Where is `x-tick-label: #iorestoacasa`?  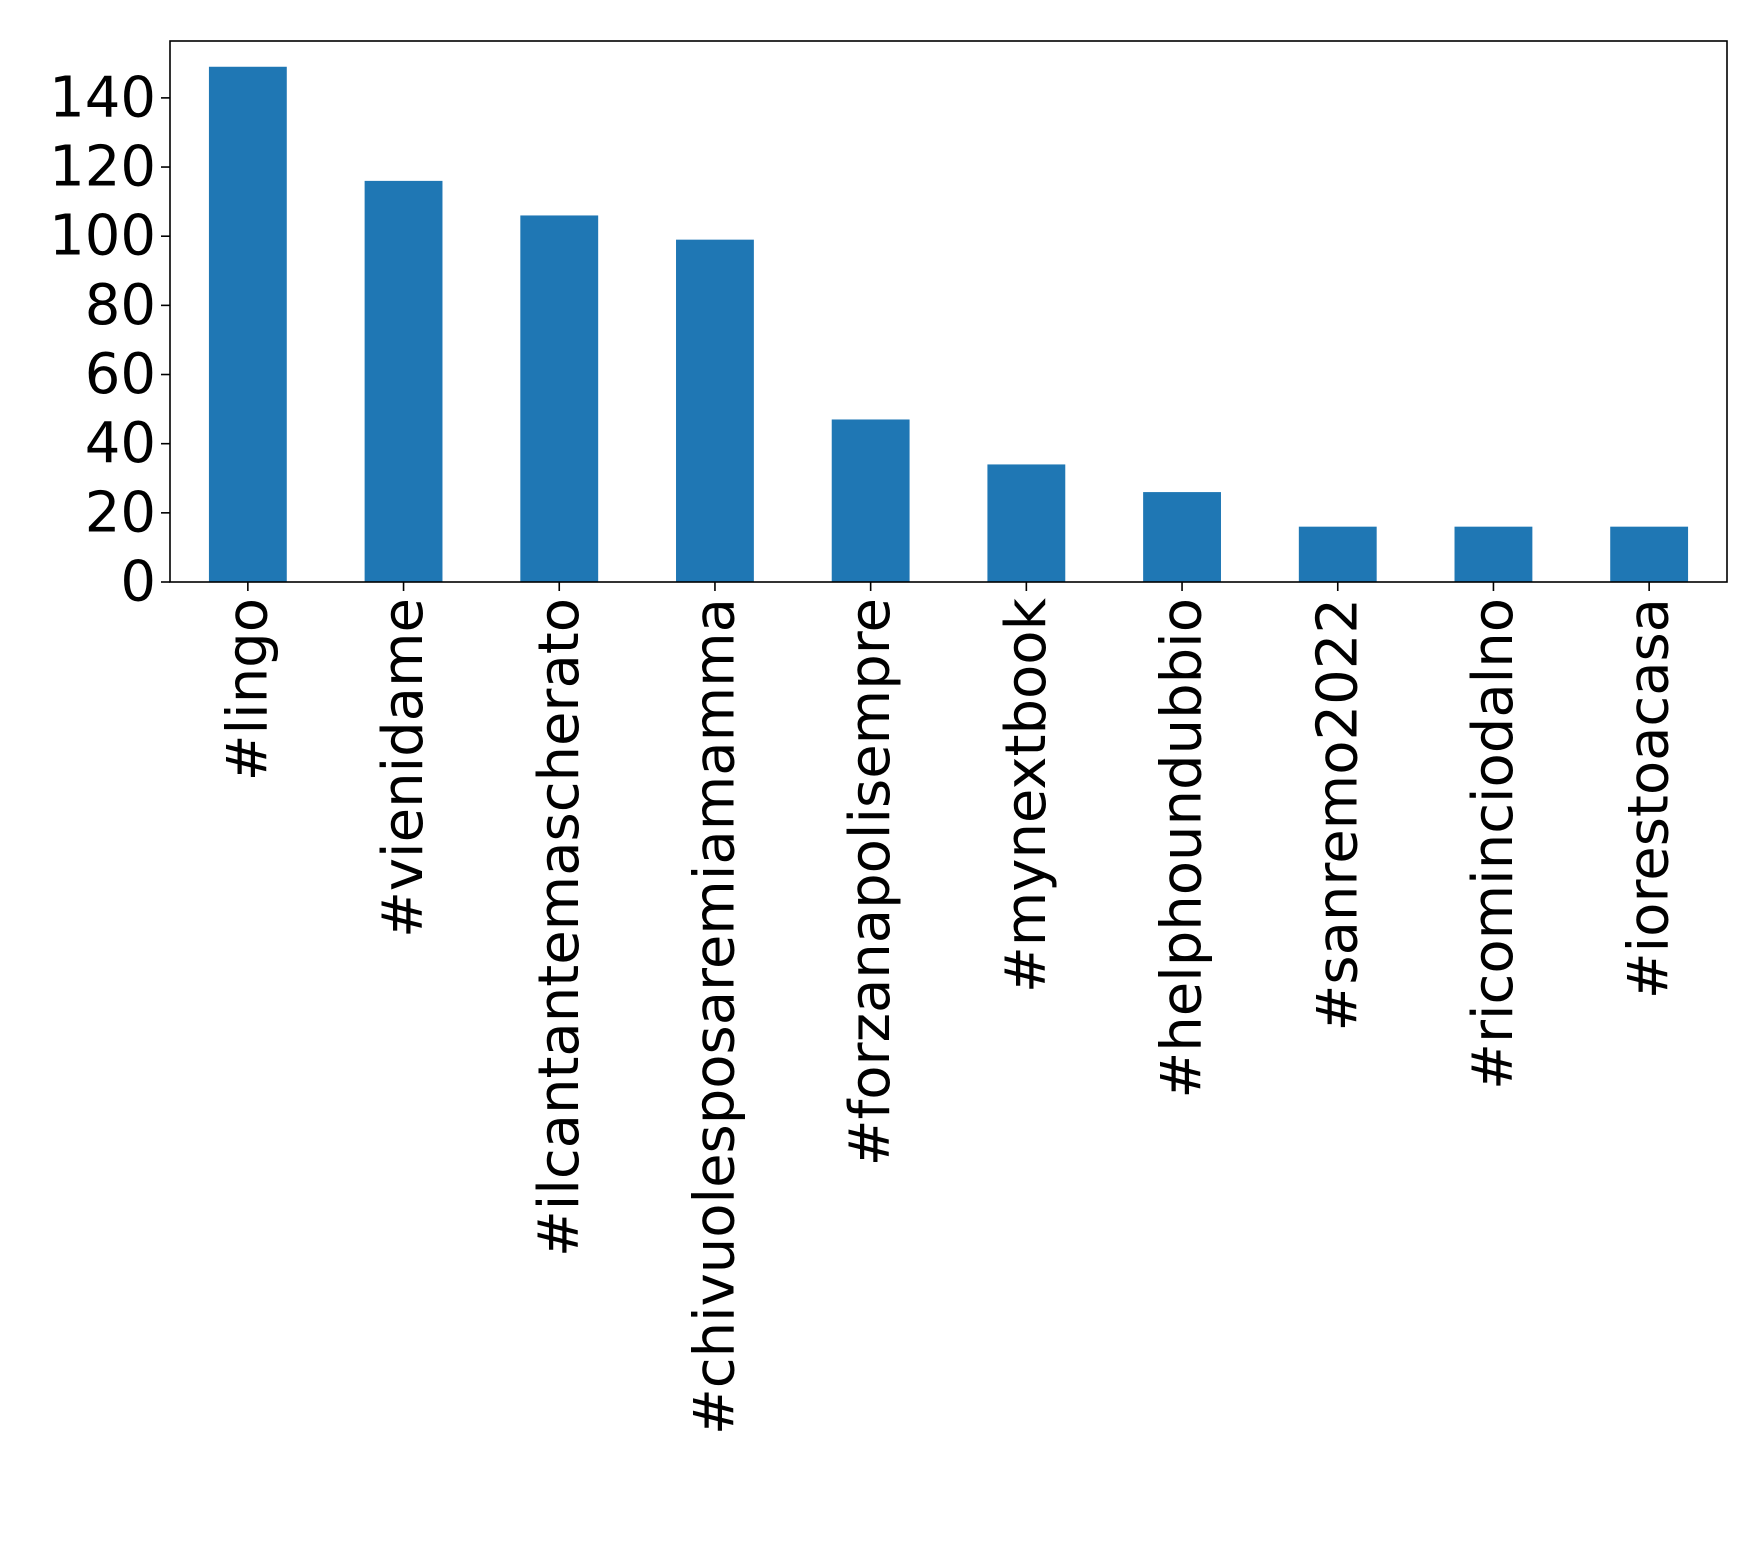
x-tick-label: #iorestoacasa is located at coordinates (1649, 798).